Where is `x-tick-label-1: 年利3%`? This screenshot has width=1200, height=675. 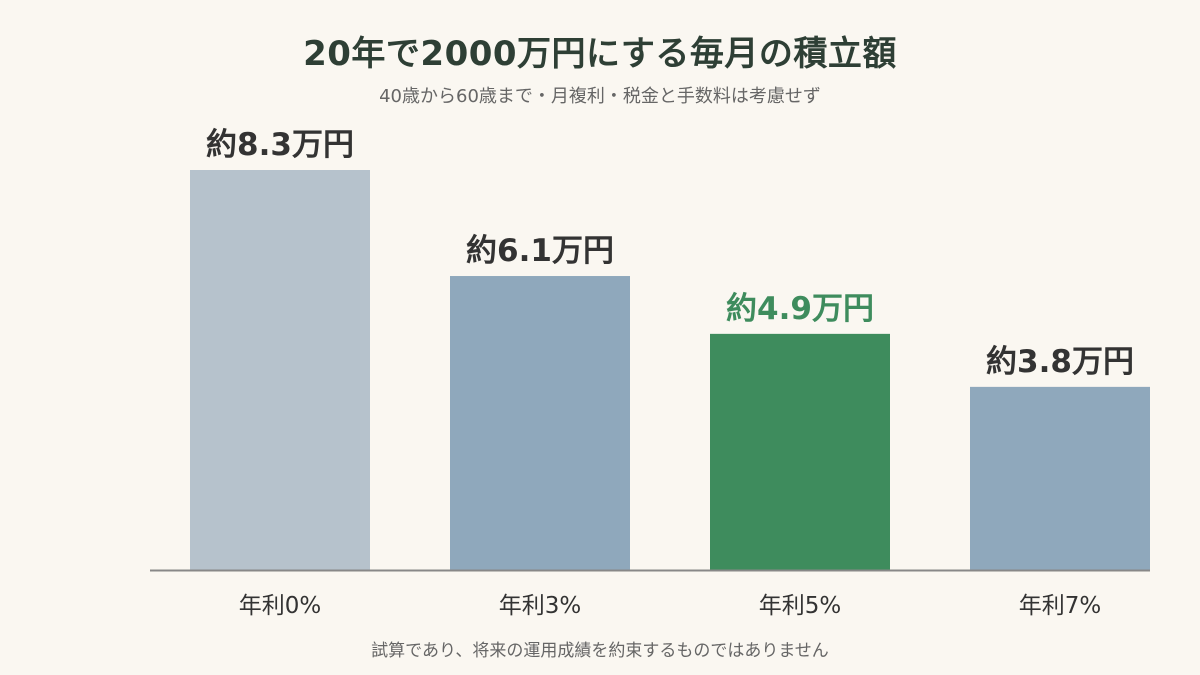
x-tick-label-1: 年利3% is located at coordinates (540, 606).